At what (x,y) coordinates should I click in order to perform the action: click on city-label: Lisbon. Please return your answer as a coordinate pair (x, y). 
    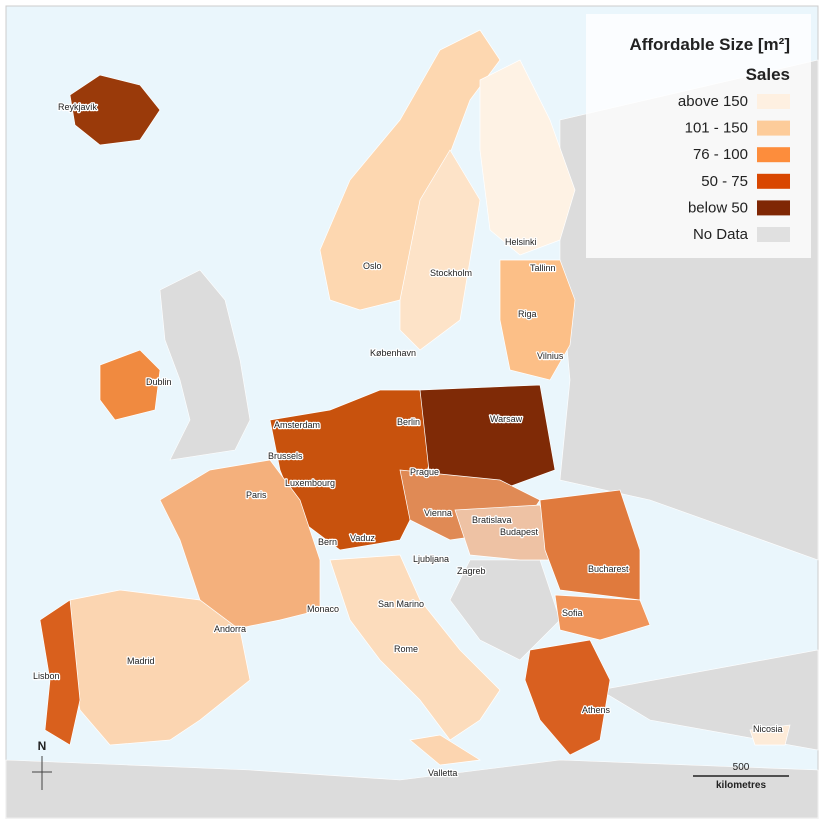
    Looking at the image, I should click on (46, 676).